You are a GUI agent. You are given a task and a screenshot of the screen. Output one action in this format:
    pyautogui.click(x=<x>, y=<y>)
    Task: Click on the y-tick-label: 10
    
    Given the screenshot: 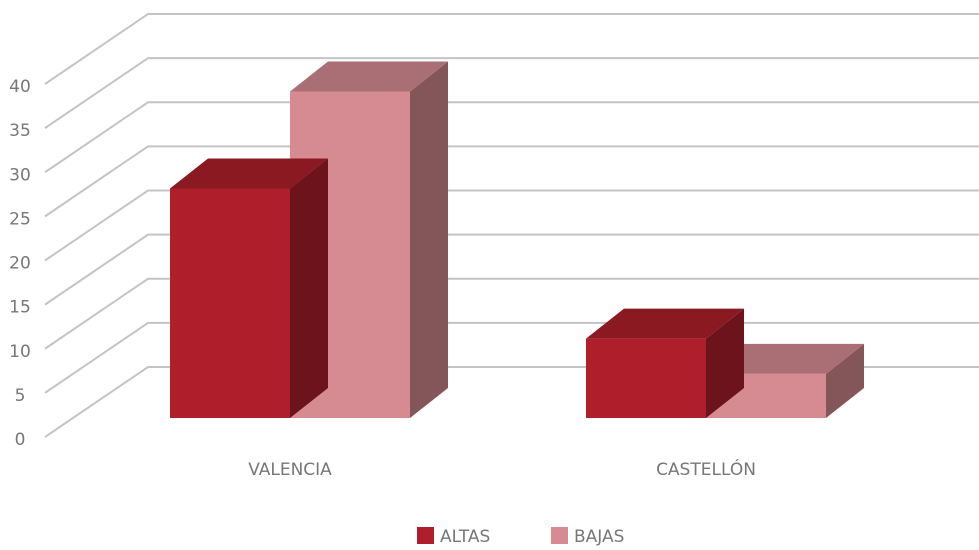 What is the action you would take?
    pyautogui.click(x=20, y=352)
    